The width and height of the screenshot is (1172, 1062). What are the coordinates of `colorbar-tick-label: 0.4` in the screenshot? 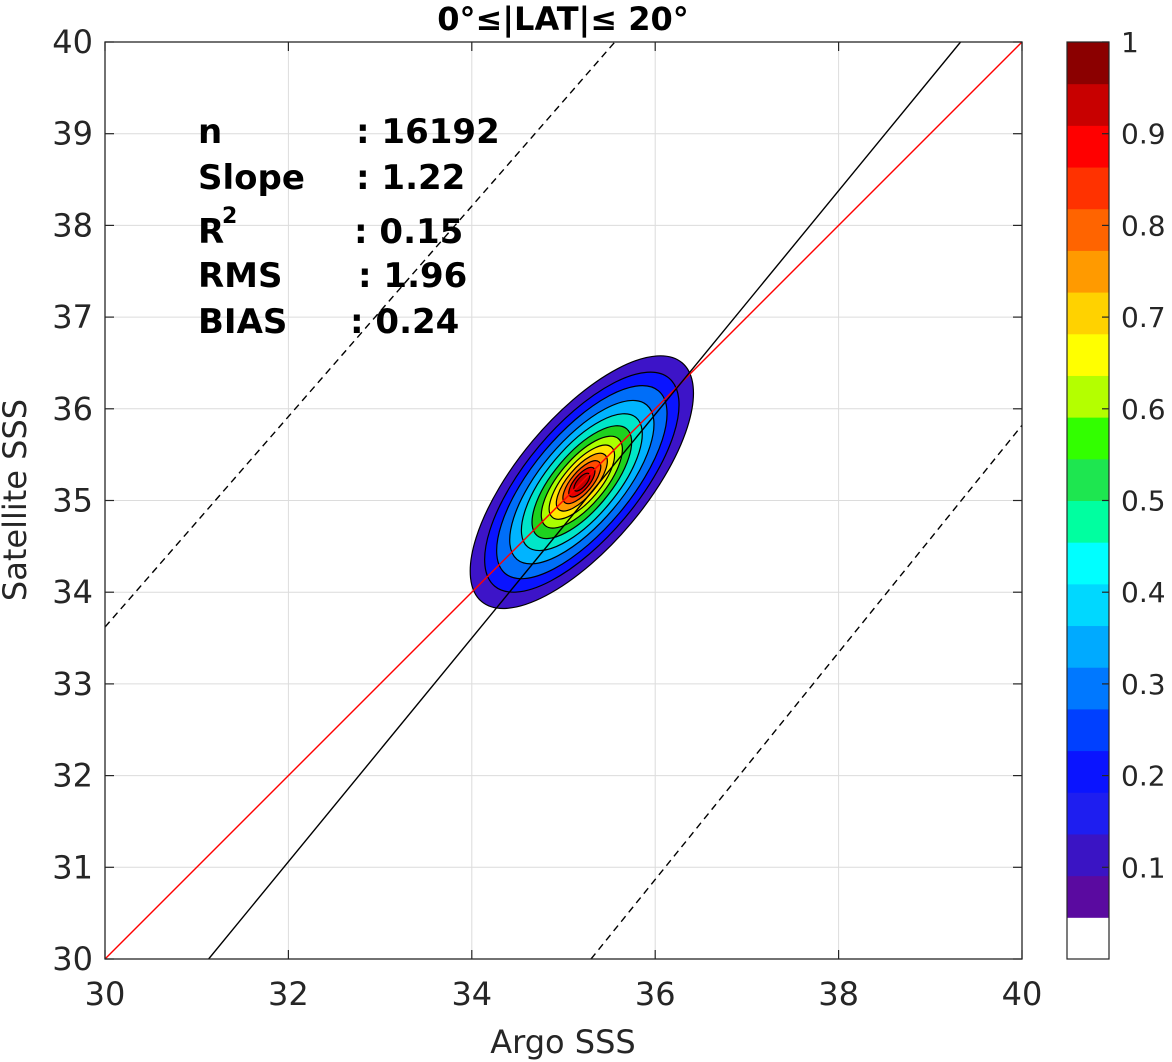 It's located at (1143, 592).